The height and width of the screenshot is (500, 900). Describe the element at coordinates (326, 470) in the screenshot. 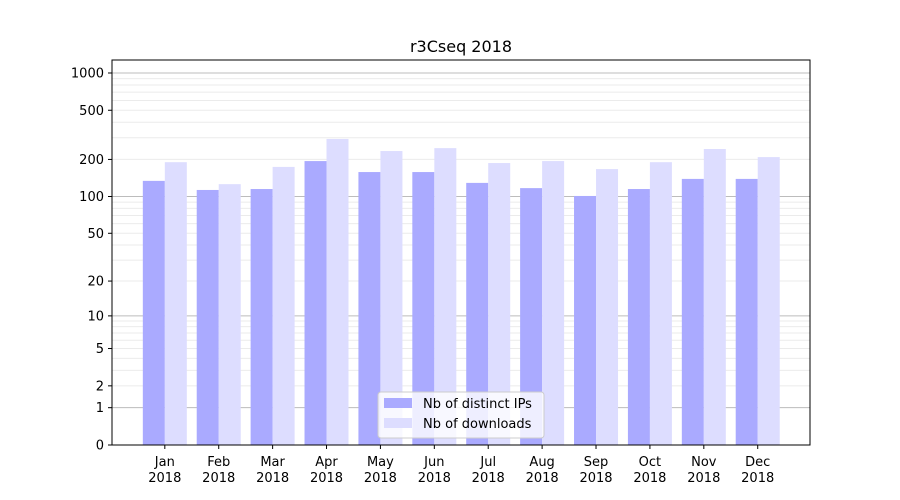

I see `x-tick-label: Apr 2018` at that location.